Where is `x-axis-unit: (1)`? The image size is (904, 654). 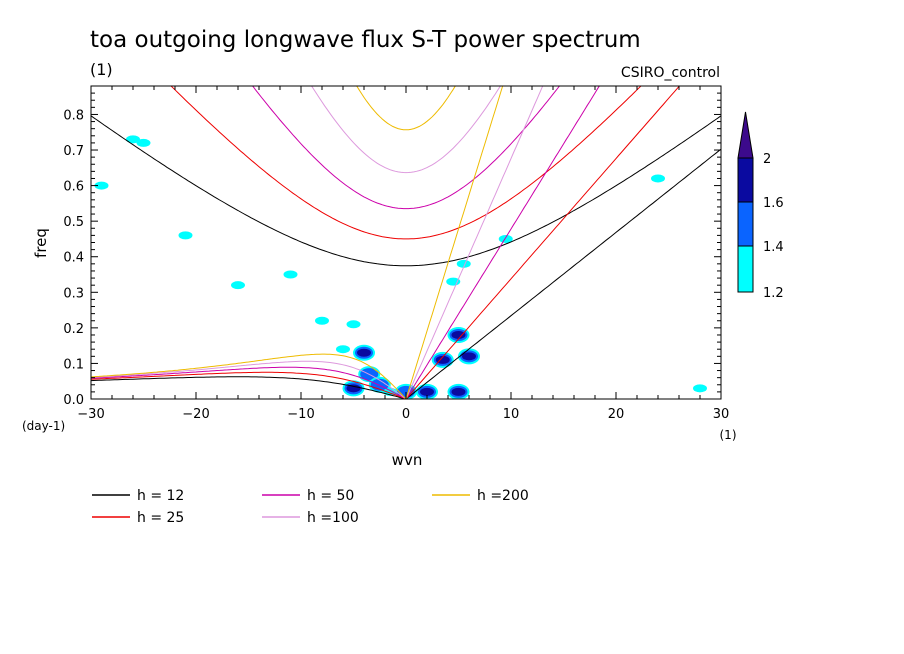 x-axis-unit: (1) is located at coordinates (728, 435).